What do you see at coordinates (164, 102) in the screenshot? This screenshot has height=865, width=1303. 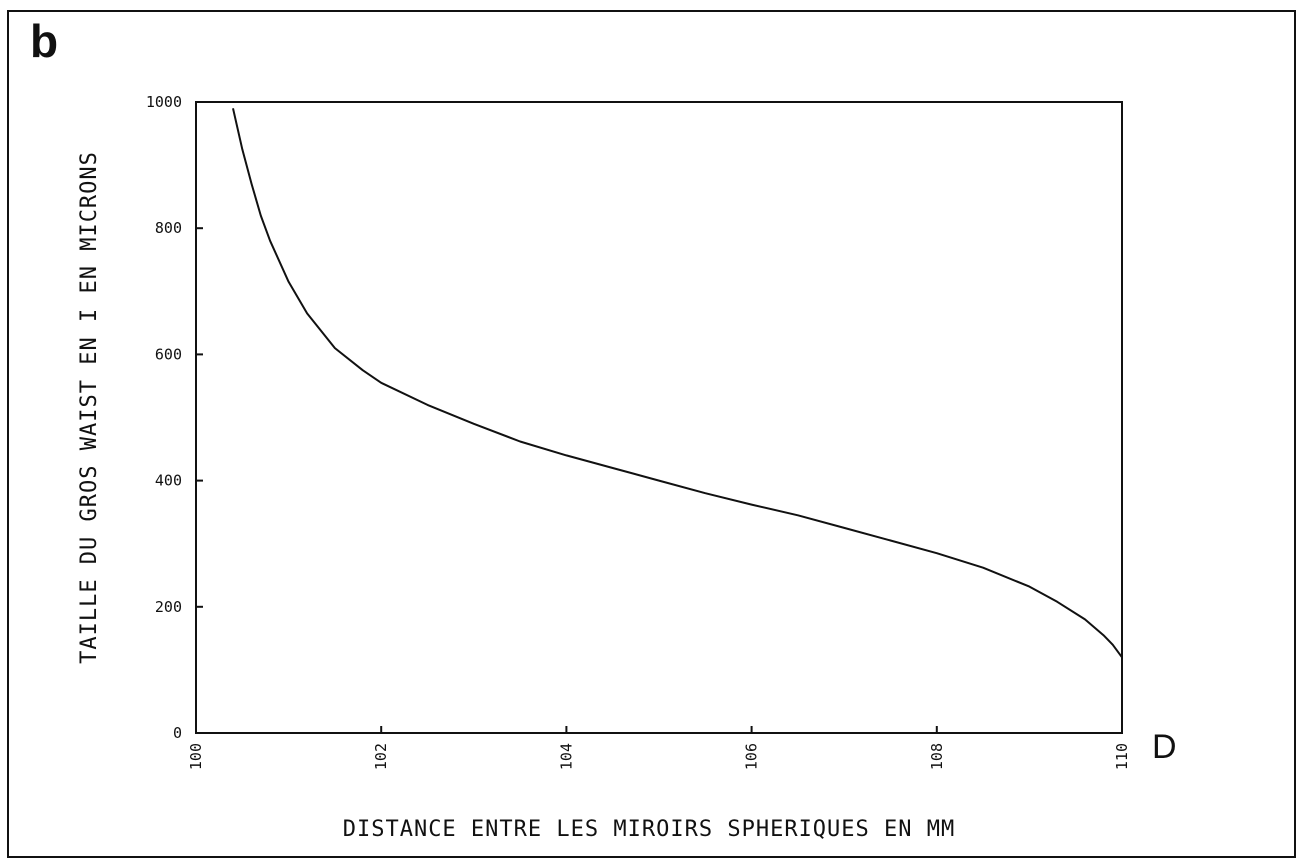 I see `y-tick-label: 1000` at bounding box center [164, 102].